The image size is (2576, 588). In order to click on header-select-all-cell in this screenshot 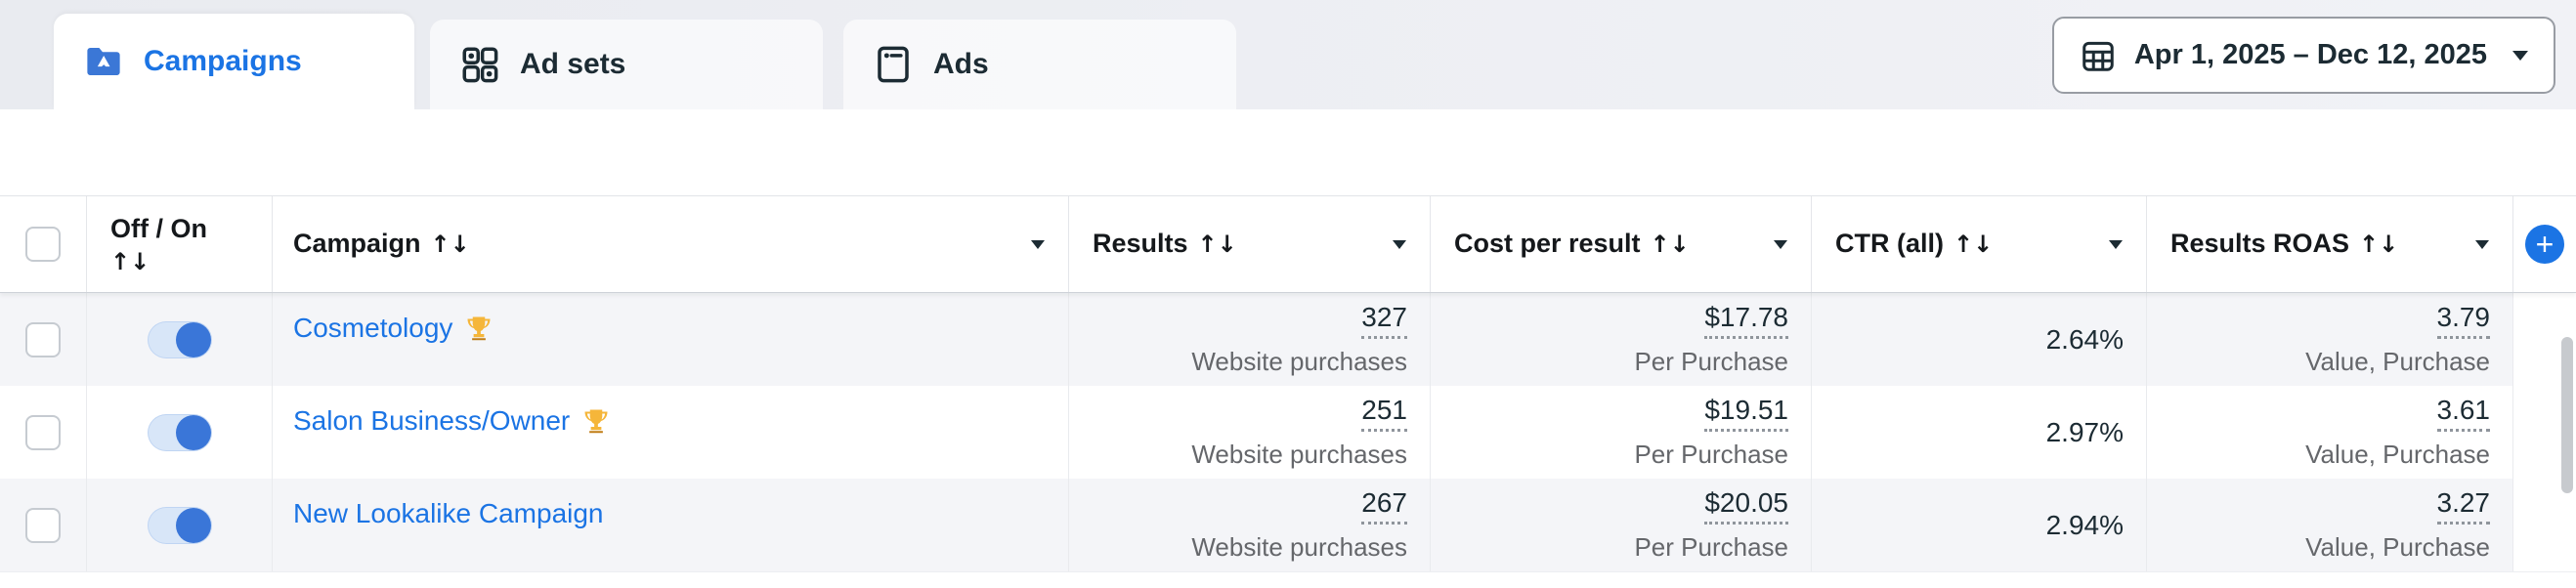, I will do `click(44, 244)`.